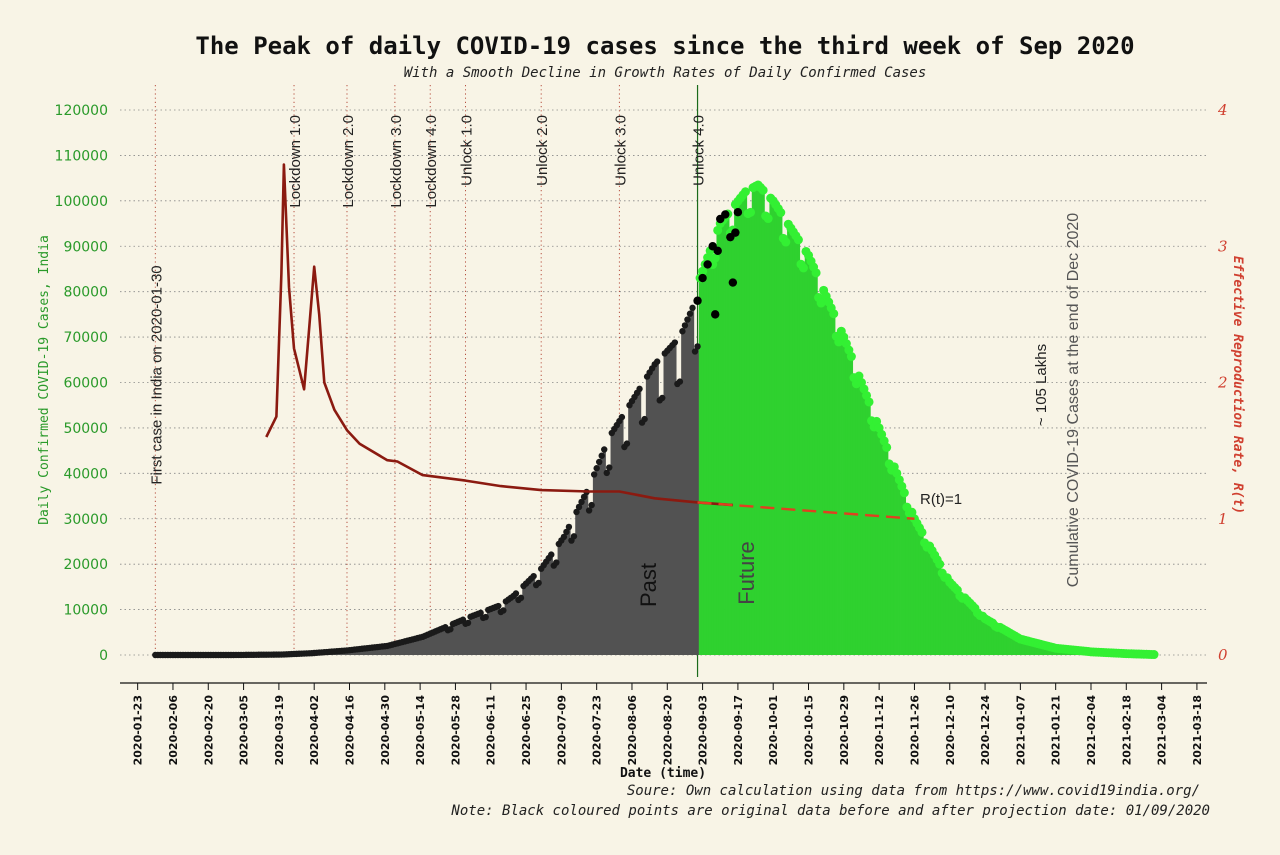  I want to click on x-tick-label: 2020-03-19, so click(279, 730).